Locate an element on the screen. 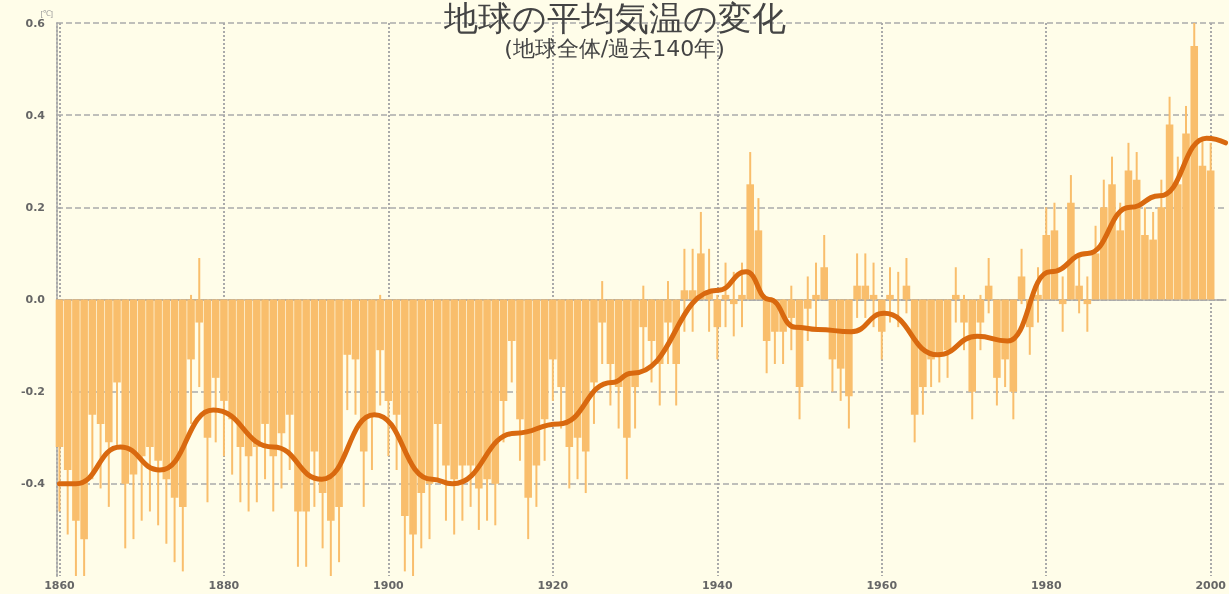 The height and width of the screenshot is (594, 1229). y-tick-label: 0.6 is located at coordinates (35, 23).